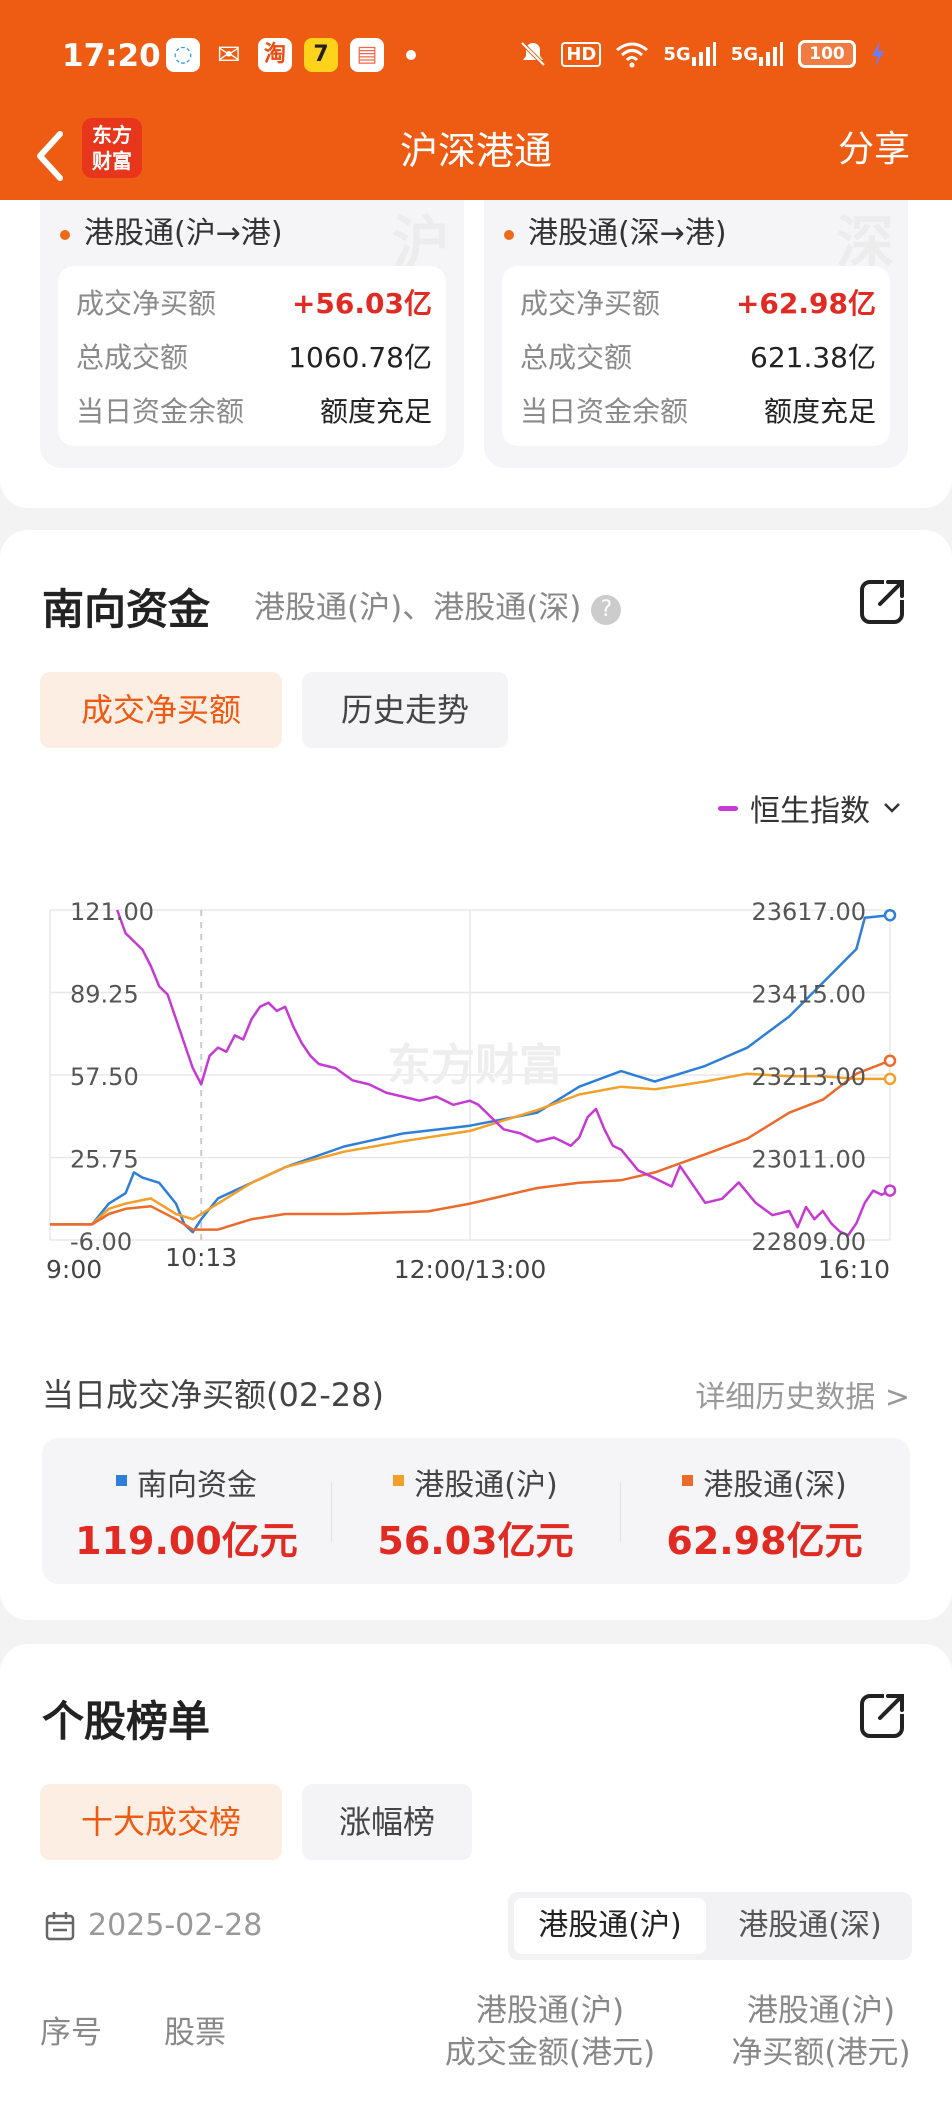  What do you see at coordinates (764, 1541) in the screenshot?
I see `summary-value: 62.98亿元` at bounding box center [764, 1541].